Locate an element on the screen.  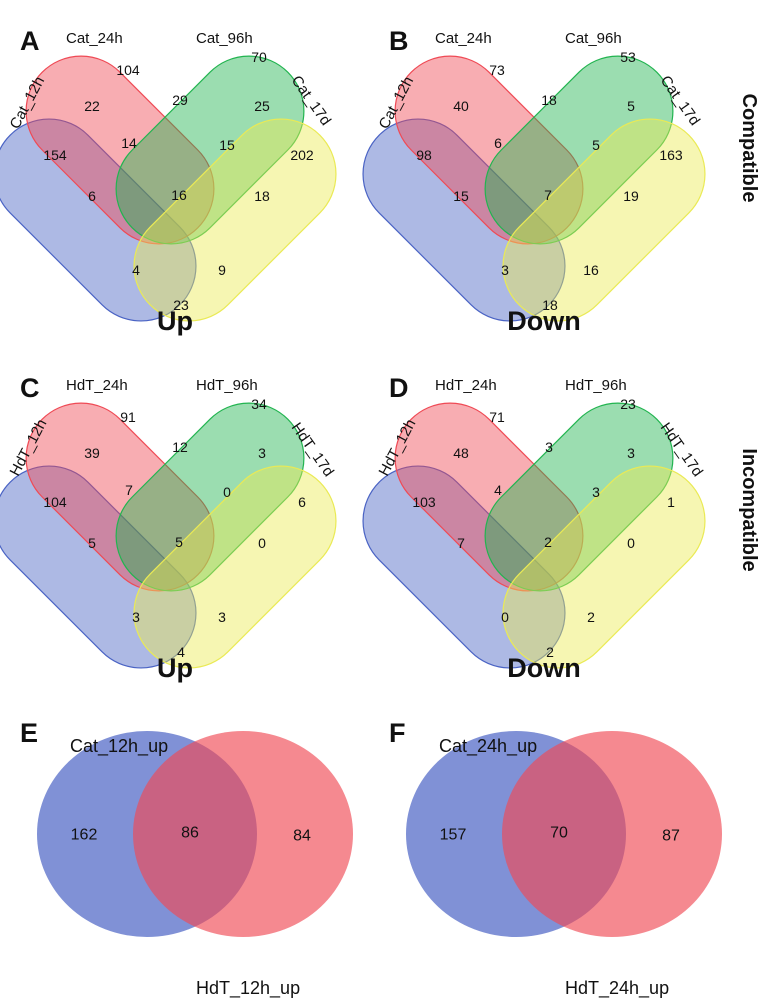
region-abcd-count: 16 is located at coordinates (179, 195).